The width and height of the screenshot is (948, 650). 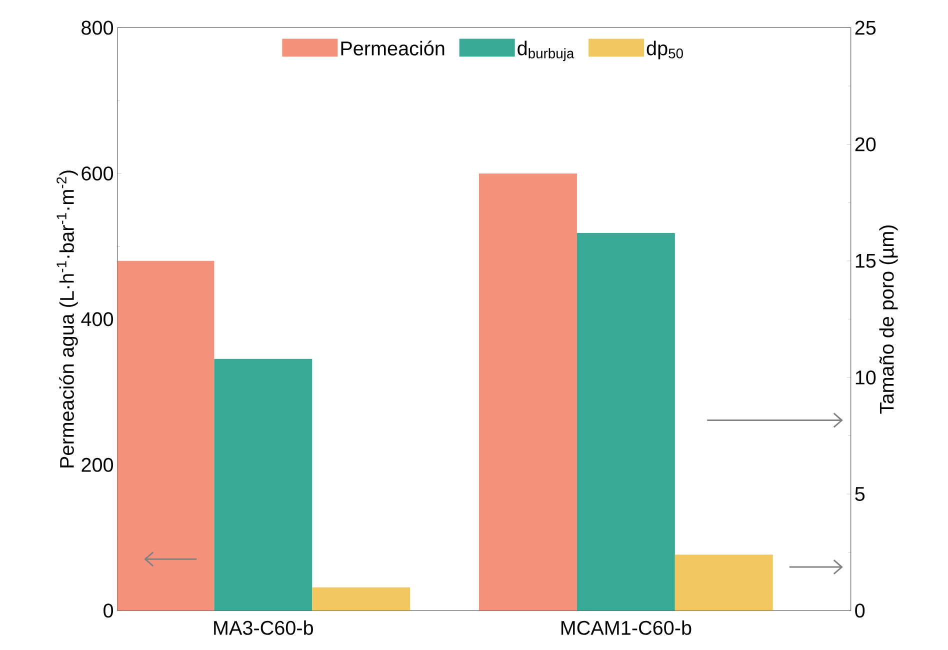 I want to click on legend-label: Permeación, so click(x=392, y=48).